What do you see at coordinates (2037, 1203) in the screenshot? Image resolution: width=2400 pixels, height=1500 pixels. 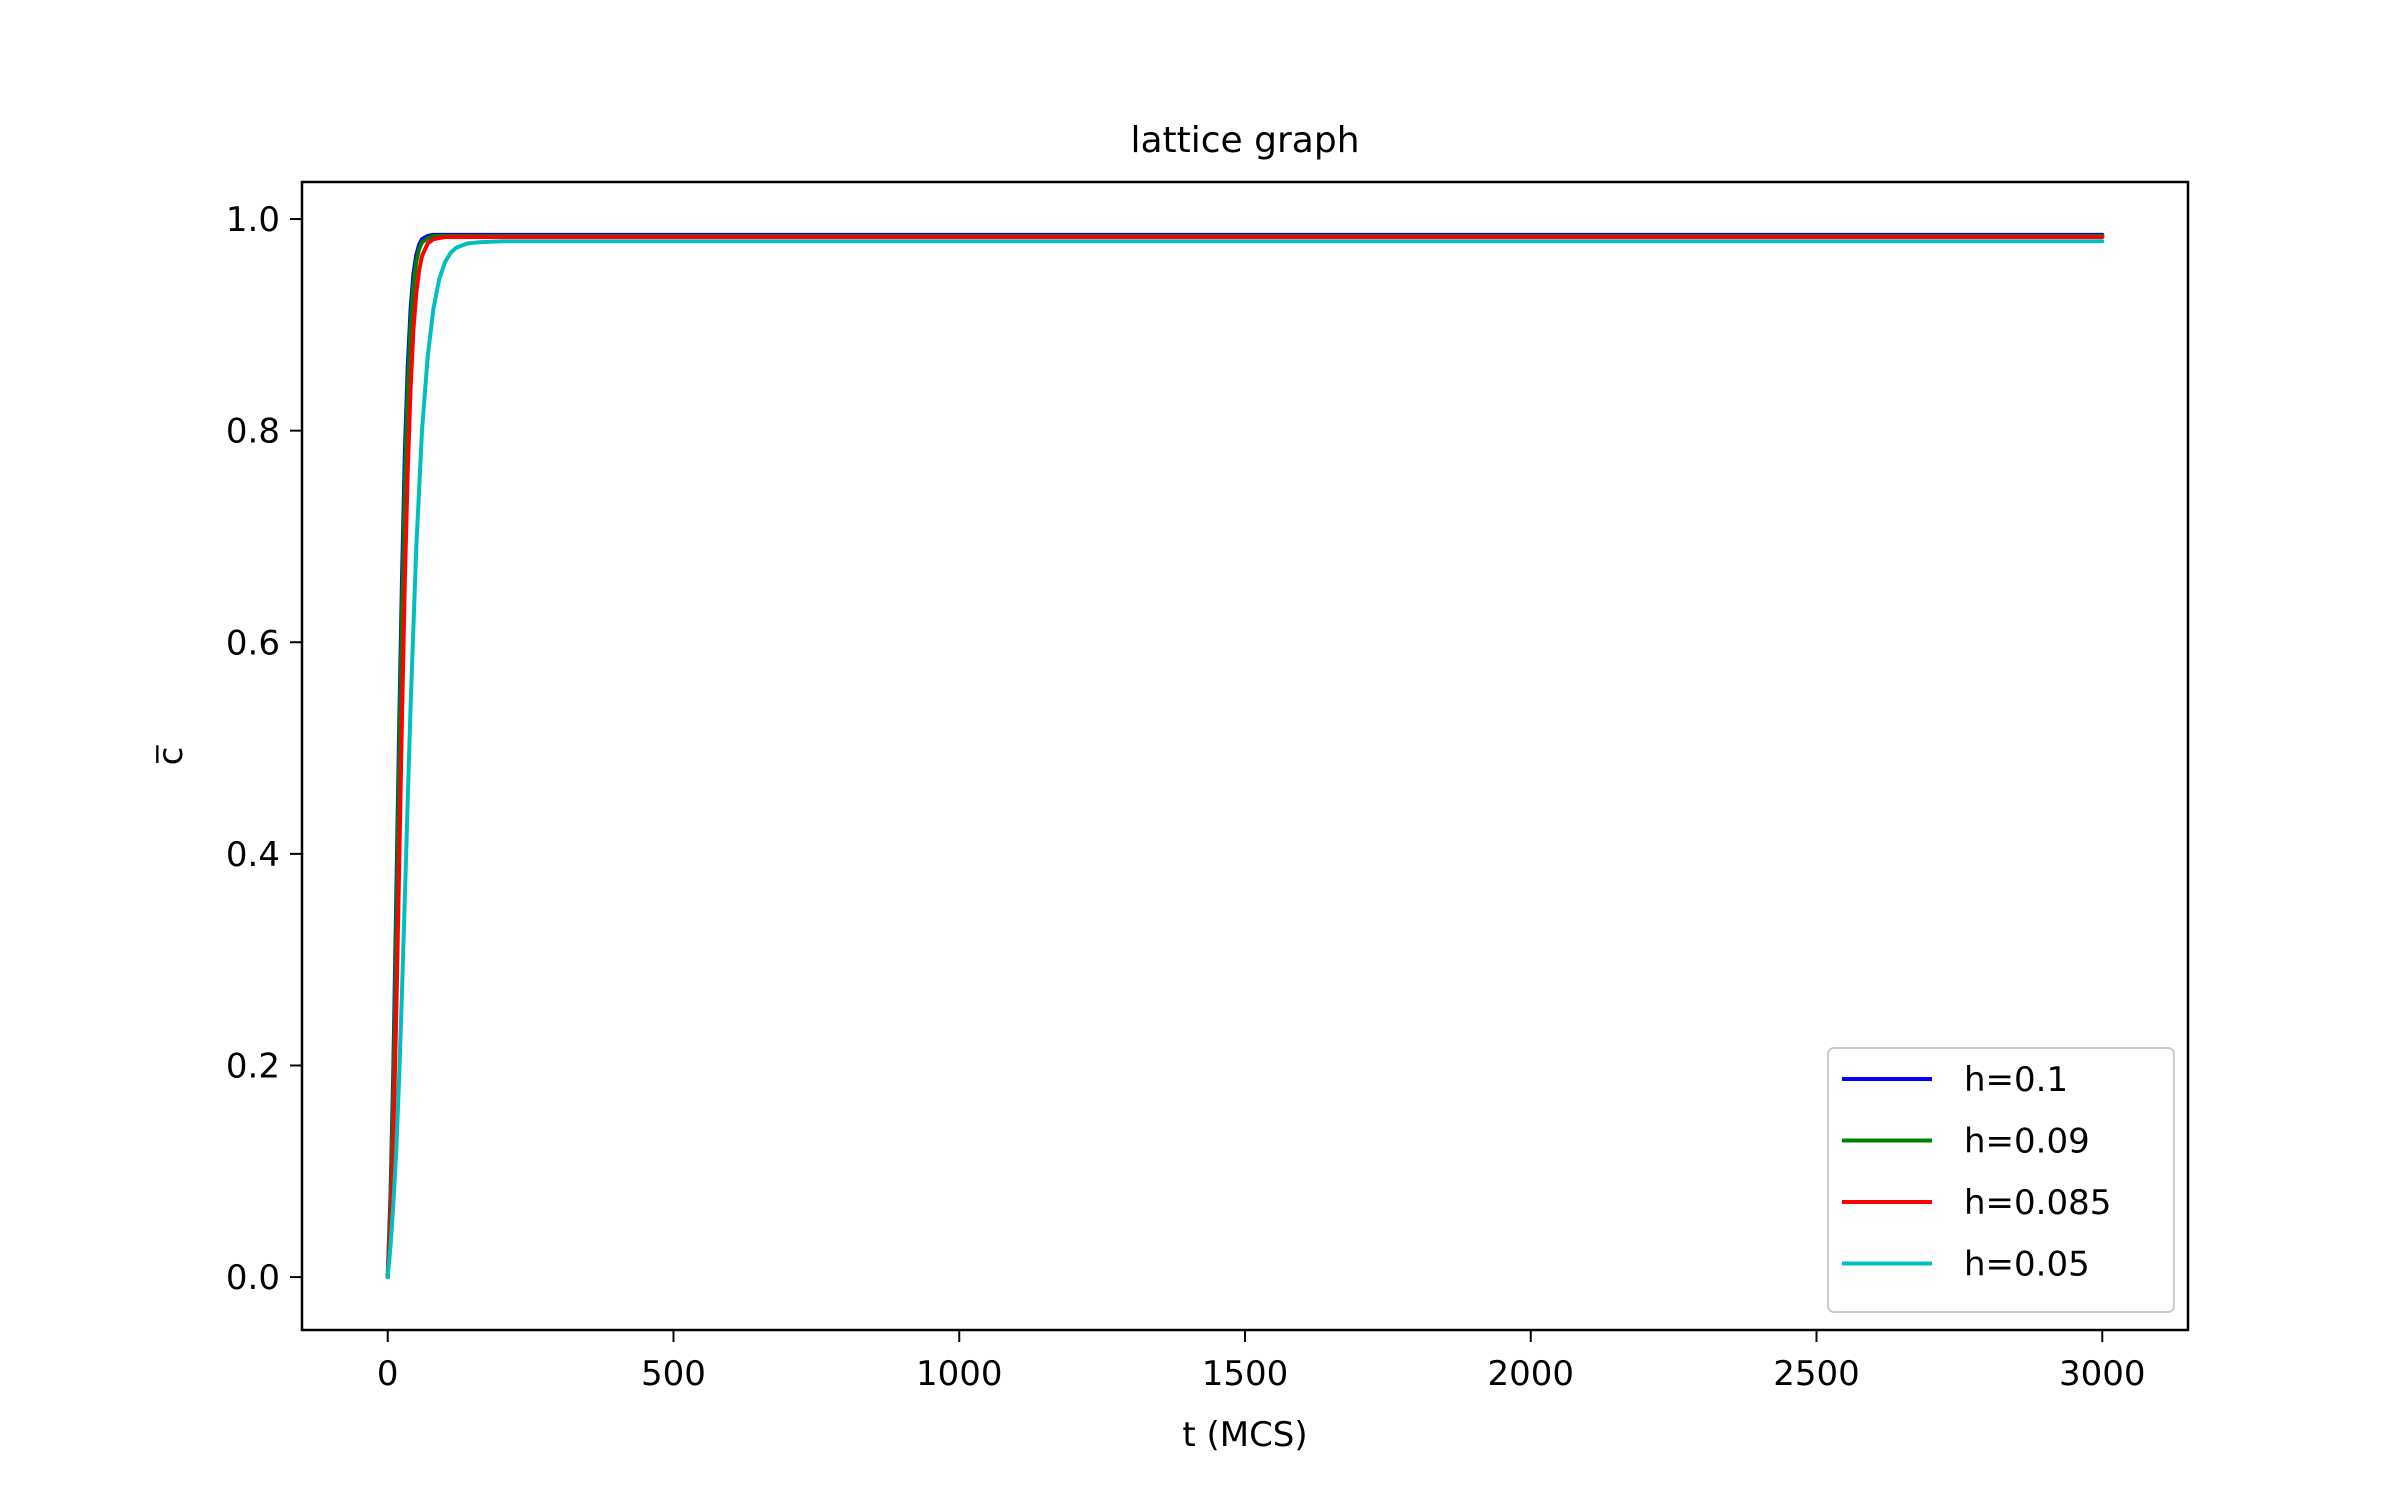 I see `legend-label: h=0.085` at bounding box center [2037, 1203].